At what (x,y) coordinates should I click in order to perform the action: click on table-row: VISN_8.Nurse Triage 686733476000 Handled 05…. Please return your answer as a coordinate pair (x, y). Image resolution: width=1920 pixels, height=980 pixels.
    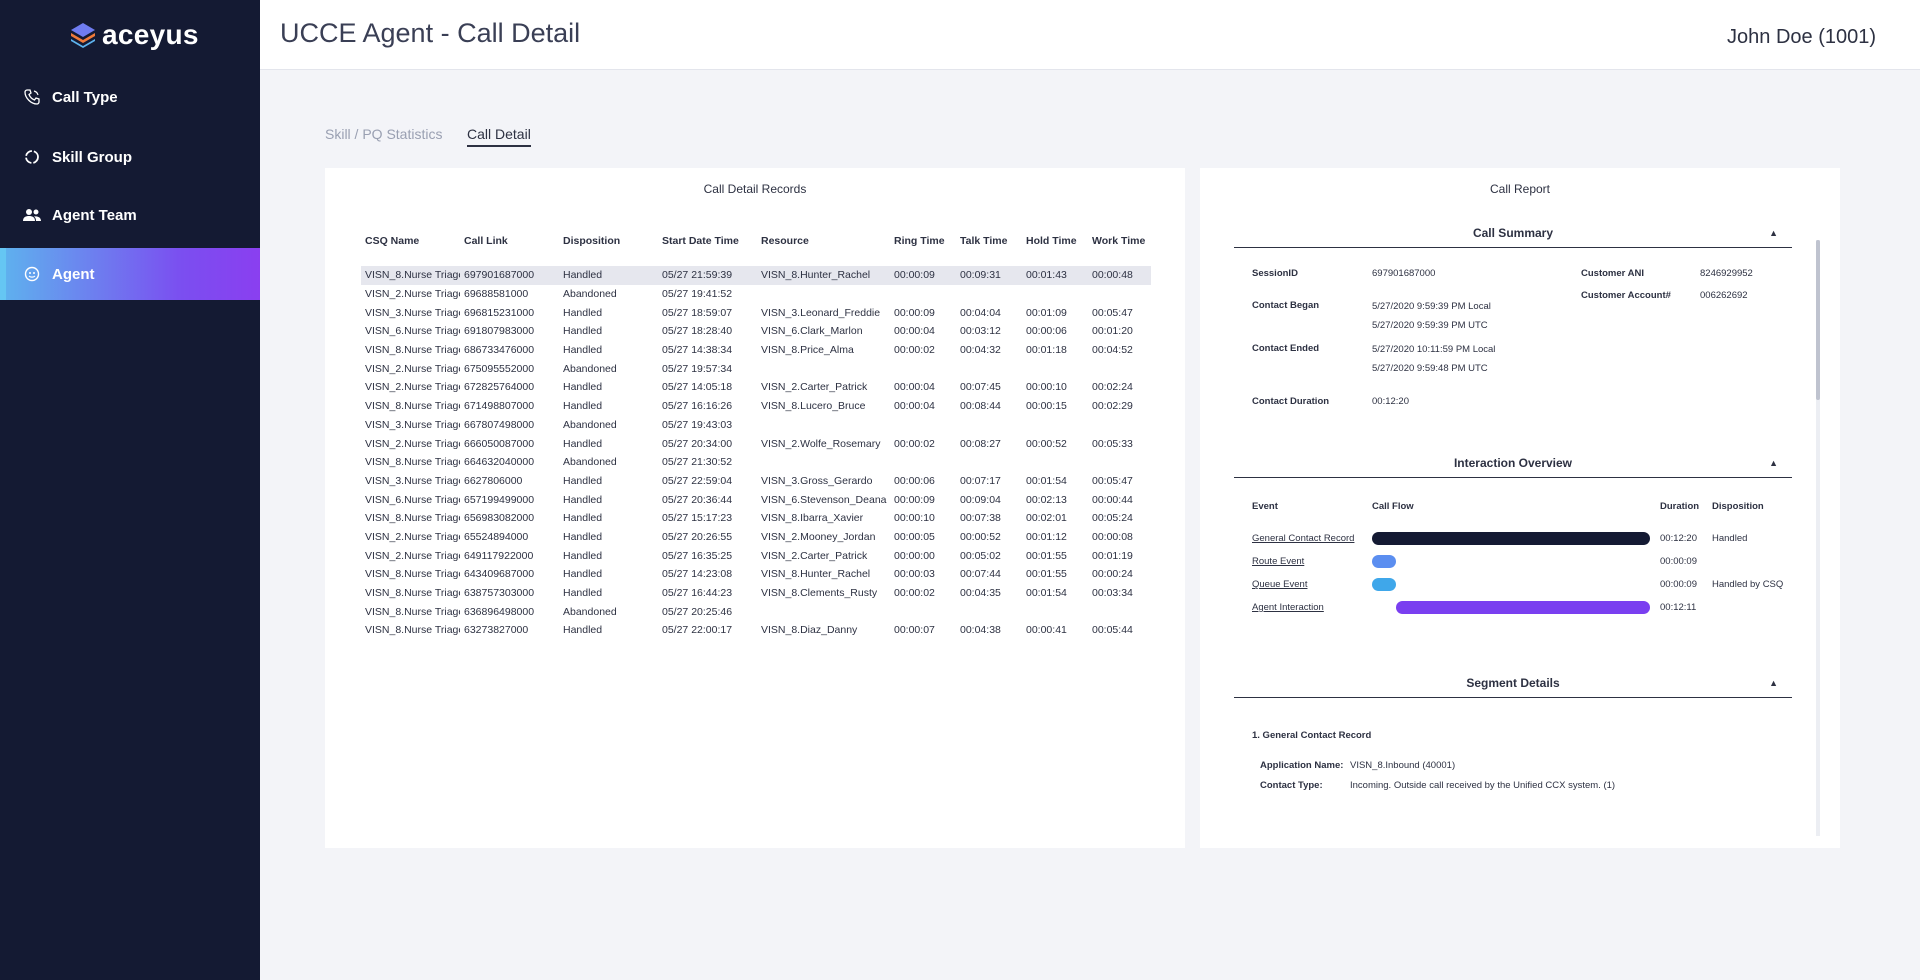
    Looking at the image, I should click on (756, 350).